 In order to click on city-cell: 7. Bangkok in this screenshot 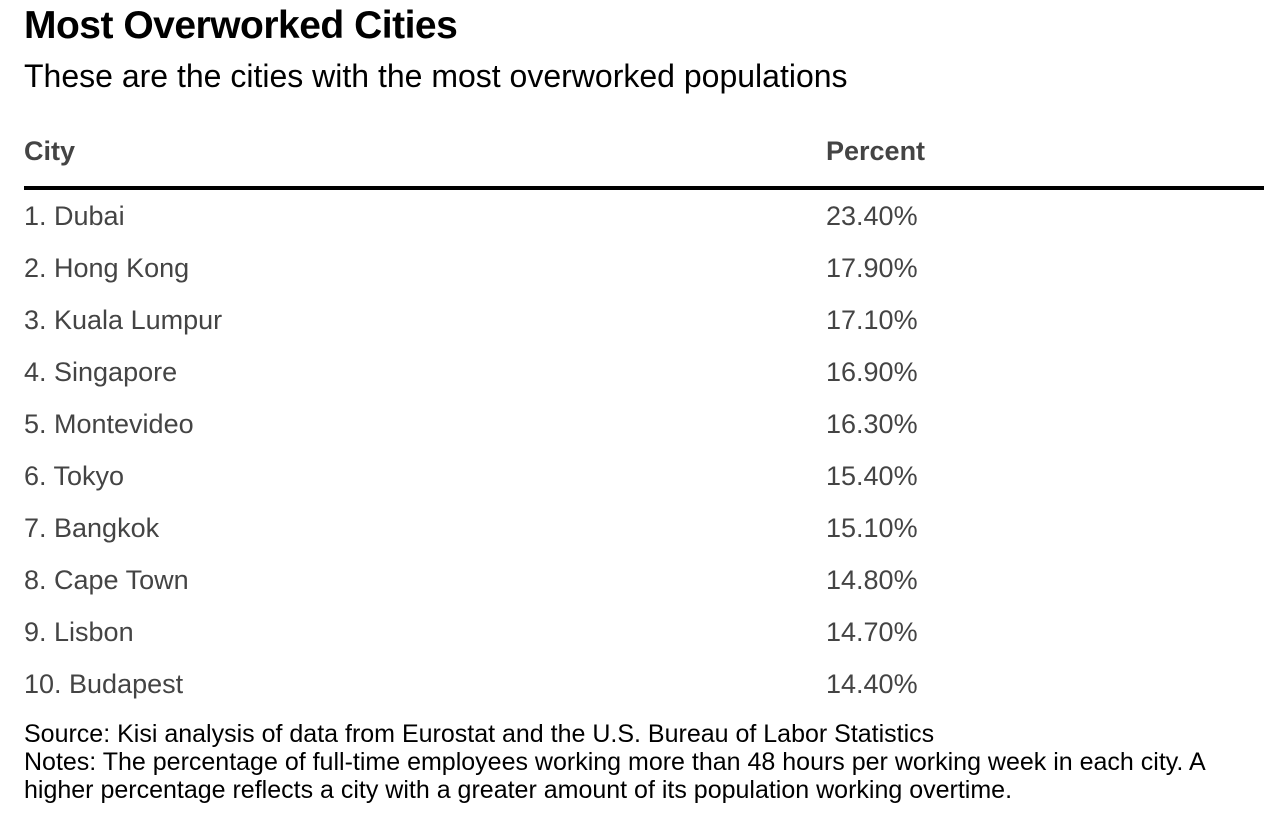, I will do `click(92, 527)`.